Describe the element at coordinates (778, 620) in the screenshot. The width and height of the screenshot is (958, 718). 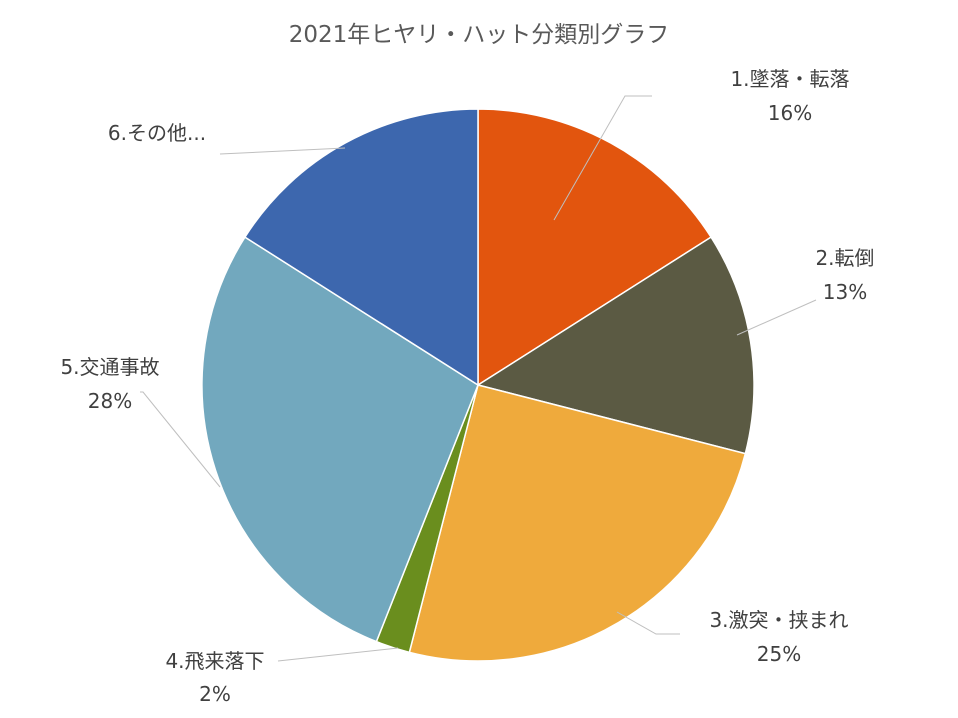
I see `slice-label-3: 3.激突・挟まれ` at that location.